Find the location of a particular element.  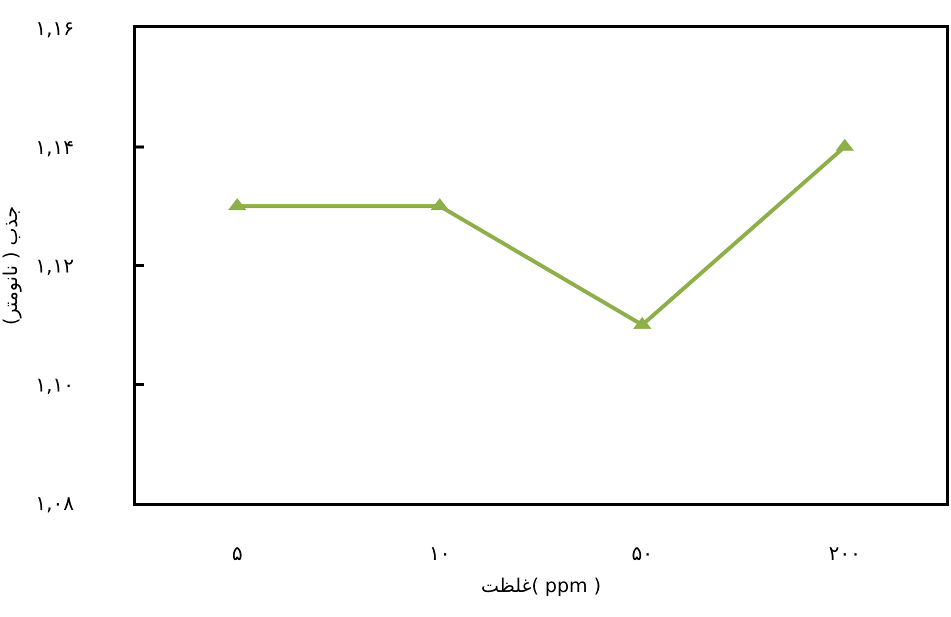

x-tick-label: ۱۰ is located at coordinates (439, 553).